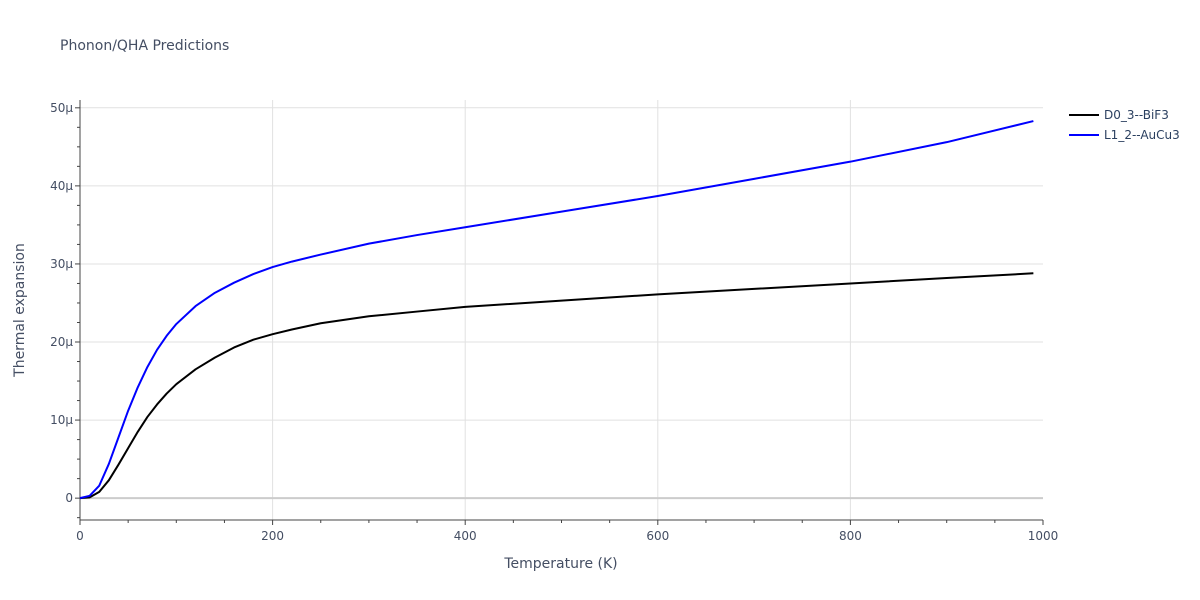 This screenshot has width=1200, height=600. Describe the element at coordinates (20, 310) in the screenshot. I see `y-axis-title: Thermal expansion` at that location.